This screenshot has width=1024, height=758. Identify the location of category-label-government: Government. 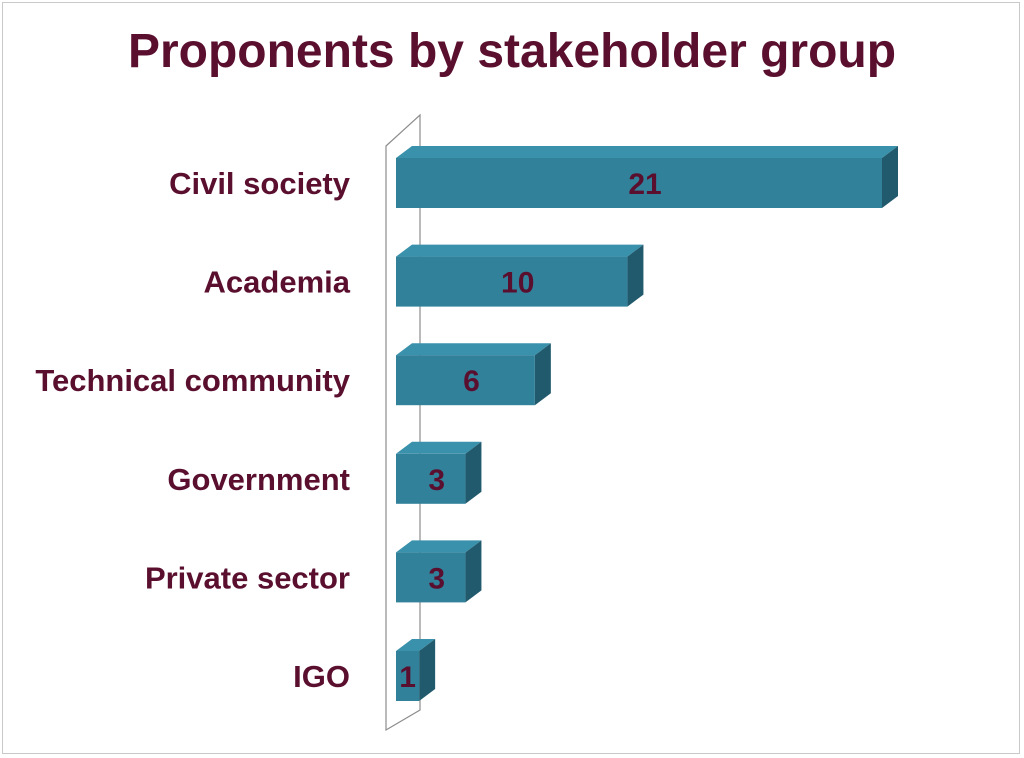
(258, 479).